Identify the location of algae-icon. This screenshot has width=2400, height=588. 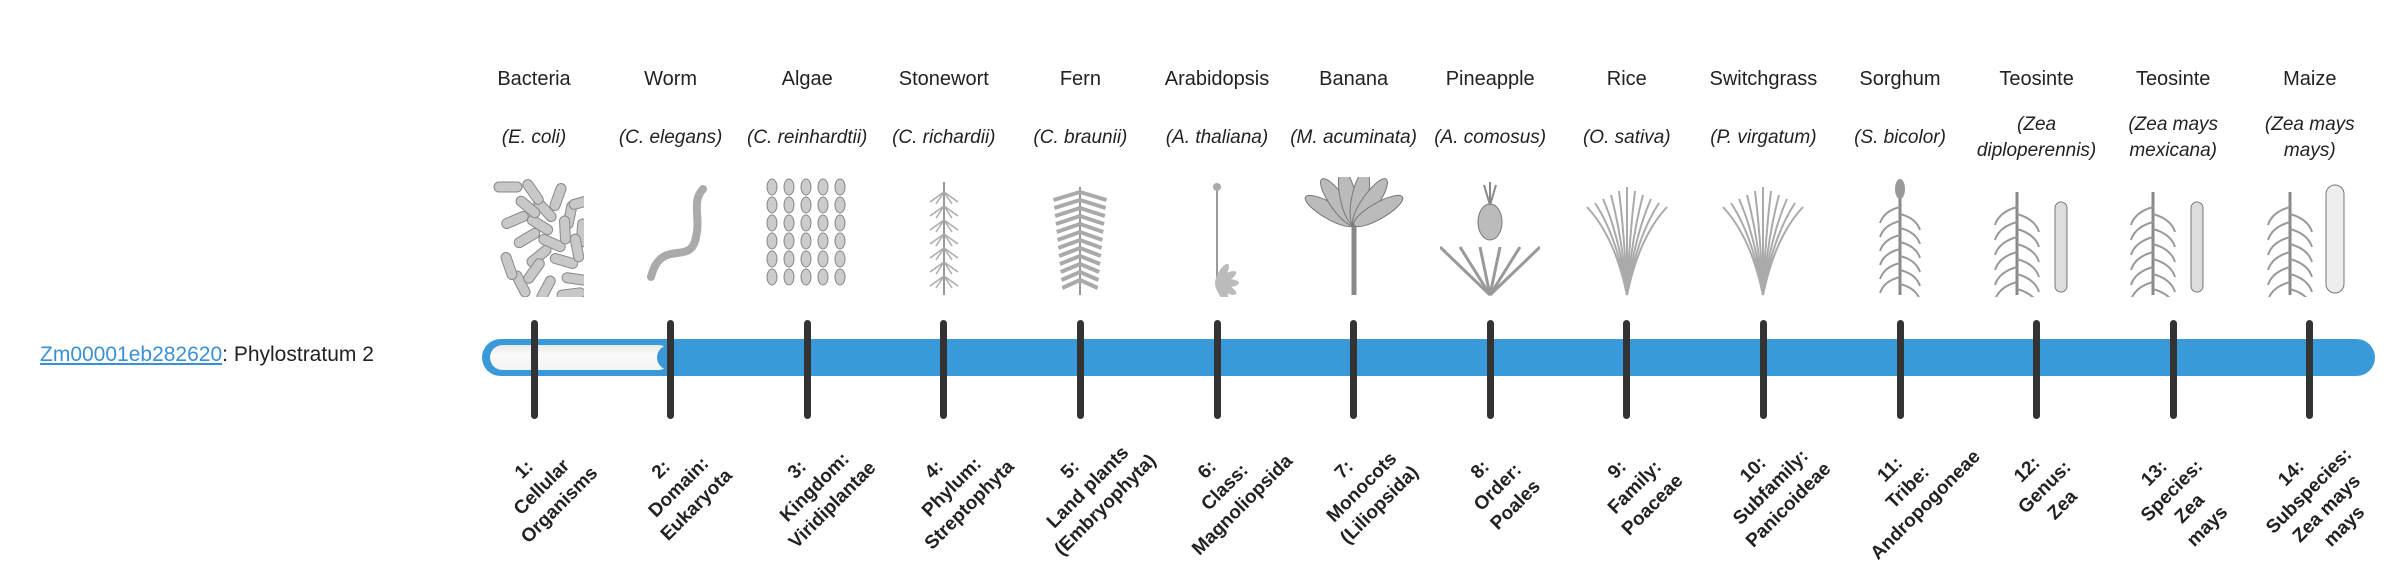
(807, 237).